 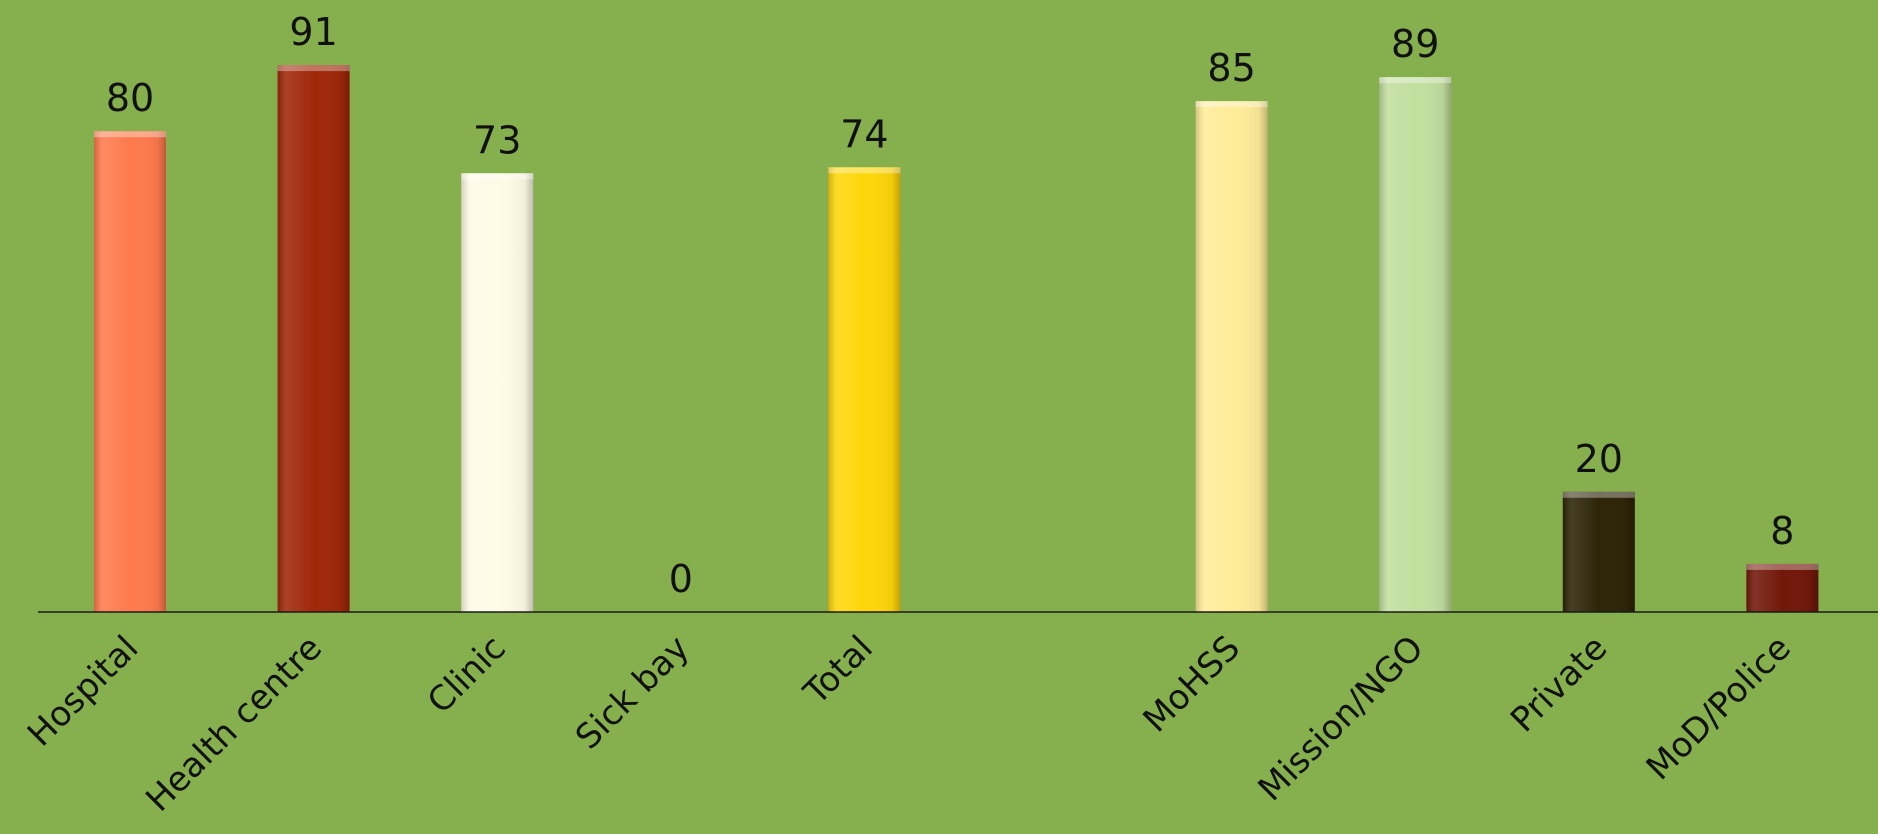 I want to click on bar-top-highlight-health-centre, so click(x=313, y=68).